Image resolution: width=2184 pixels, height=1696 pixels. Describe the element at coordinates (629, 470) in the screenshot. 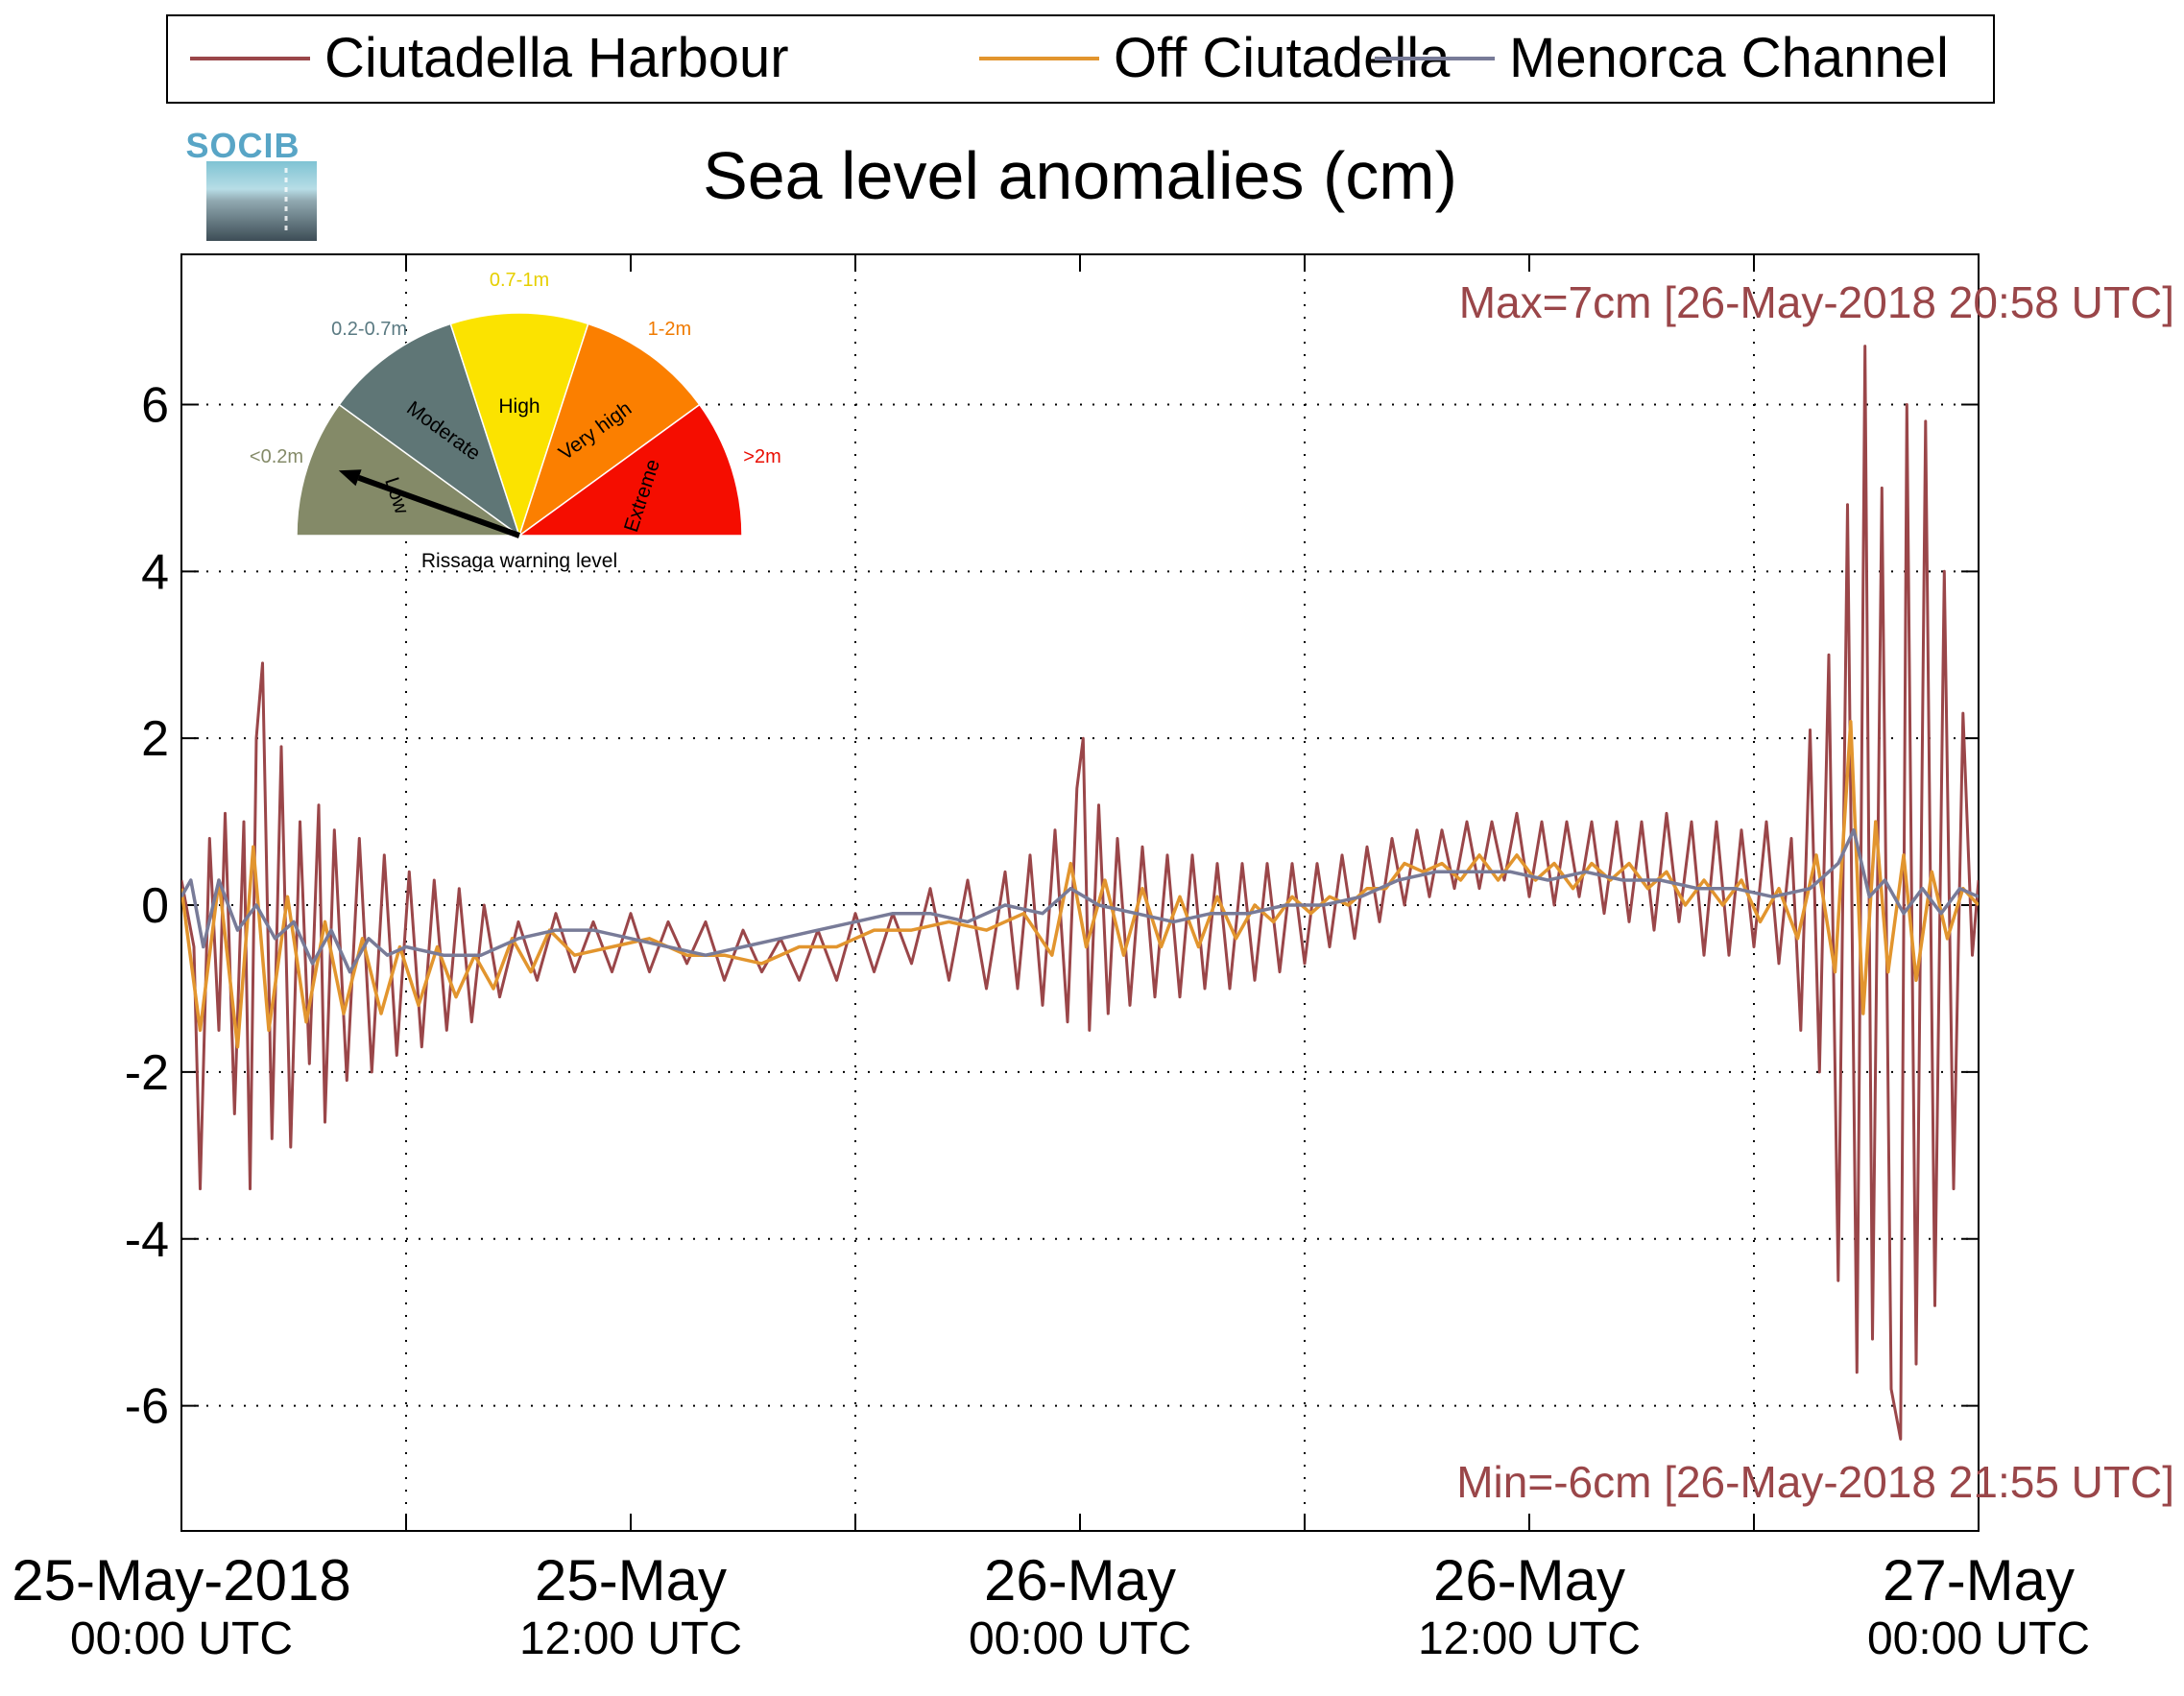

I see `gauge-sector-extreme` at that location.